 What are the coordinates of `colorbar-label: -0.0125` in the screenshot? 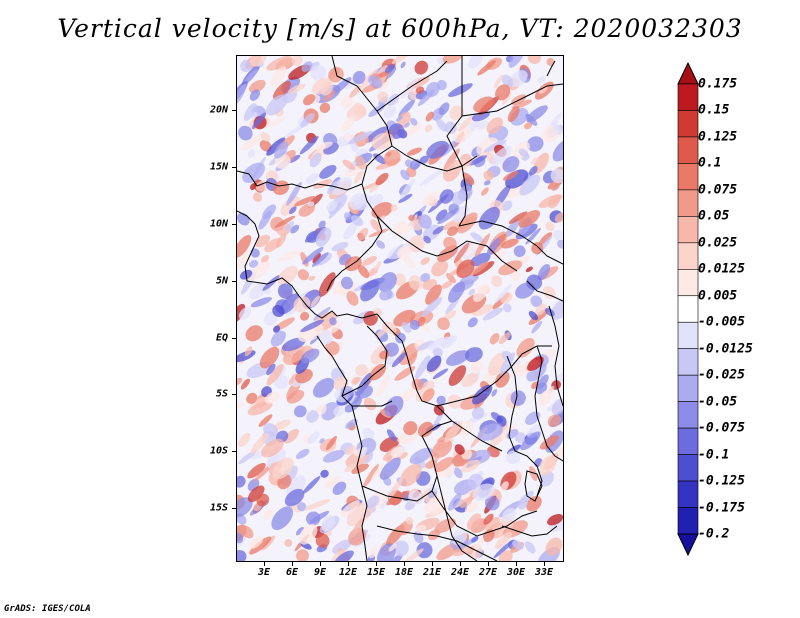 It's located at (725, 349).